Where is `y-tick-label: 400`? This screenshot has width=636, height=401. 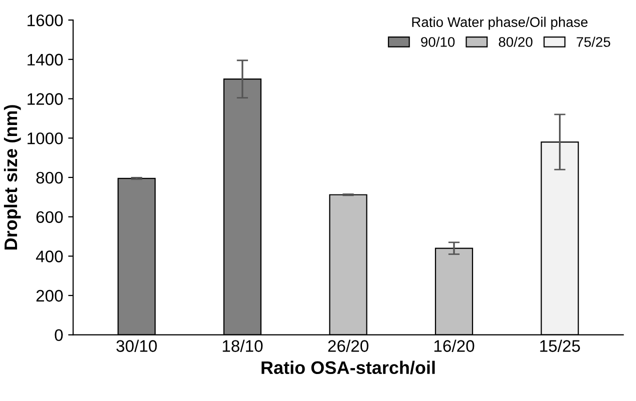
y-tick-label: 400 is located at coordinates (49, 256).